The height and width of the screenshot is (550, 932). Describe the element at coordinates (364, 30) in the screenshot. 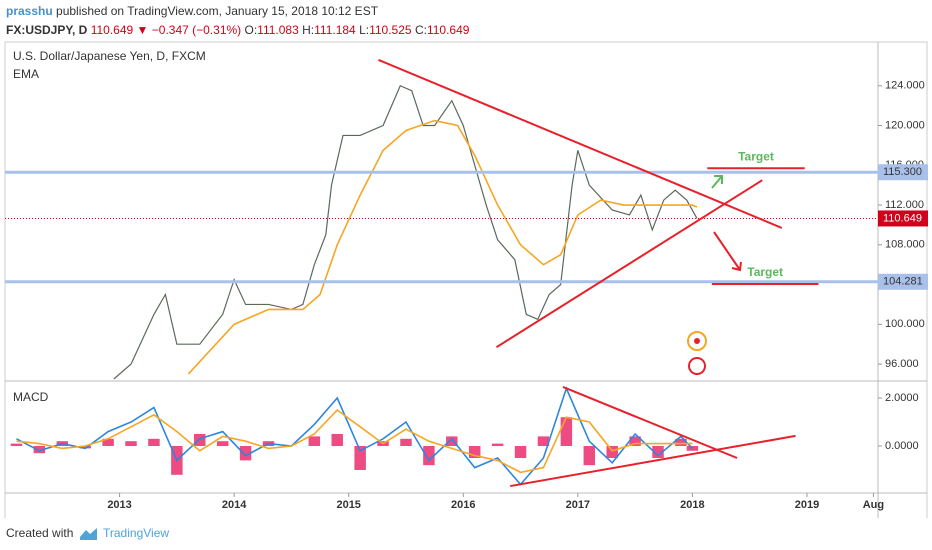

I see `ohlc-label: L:` at that location.